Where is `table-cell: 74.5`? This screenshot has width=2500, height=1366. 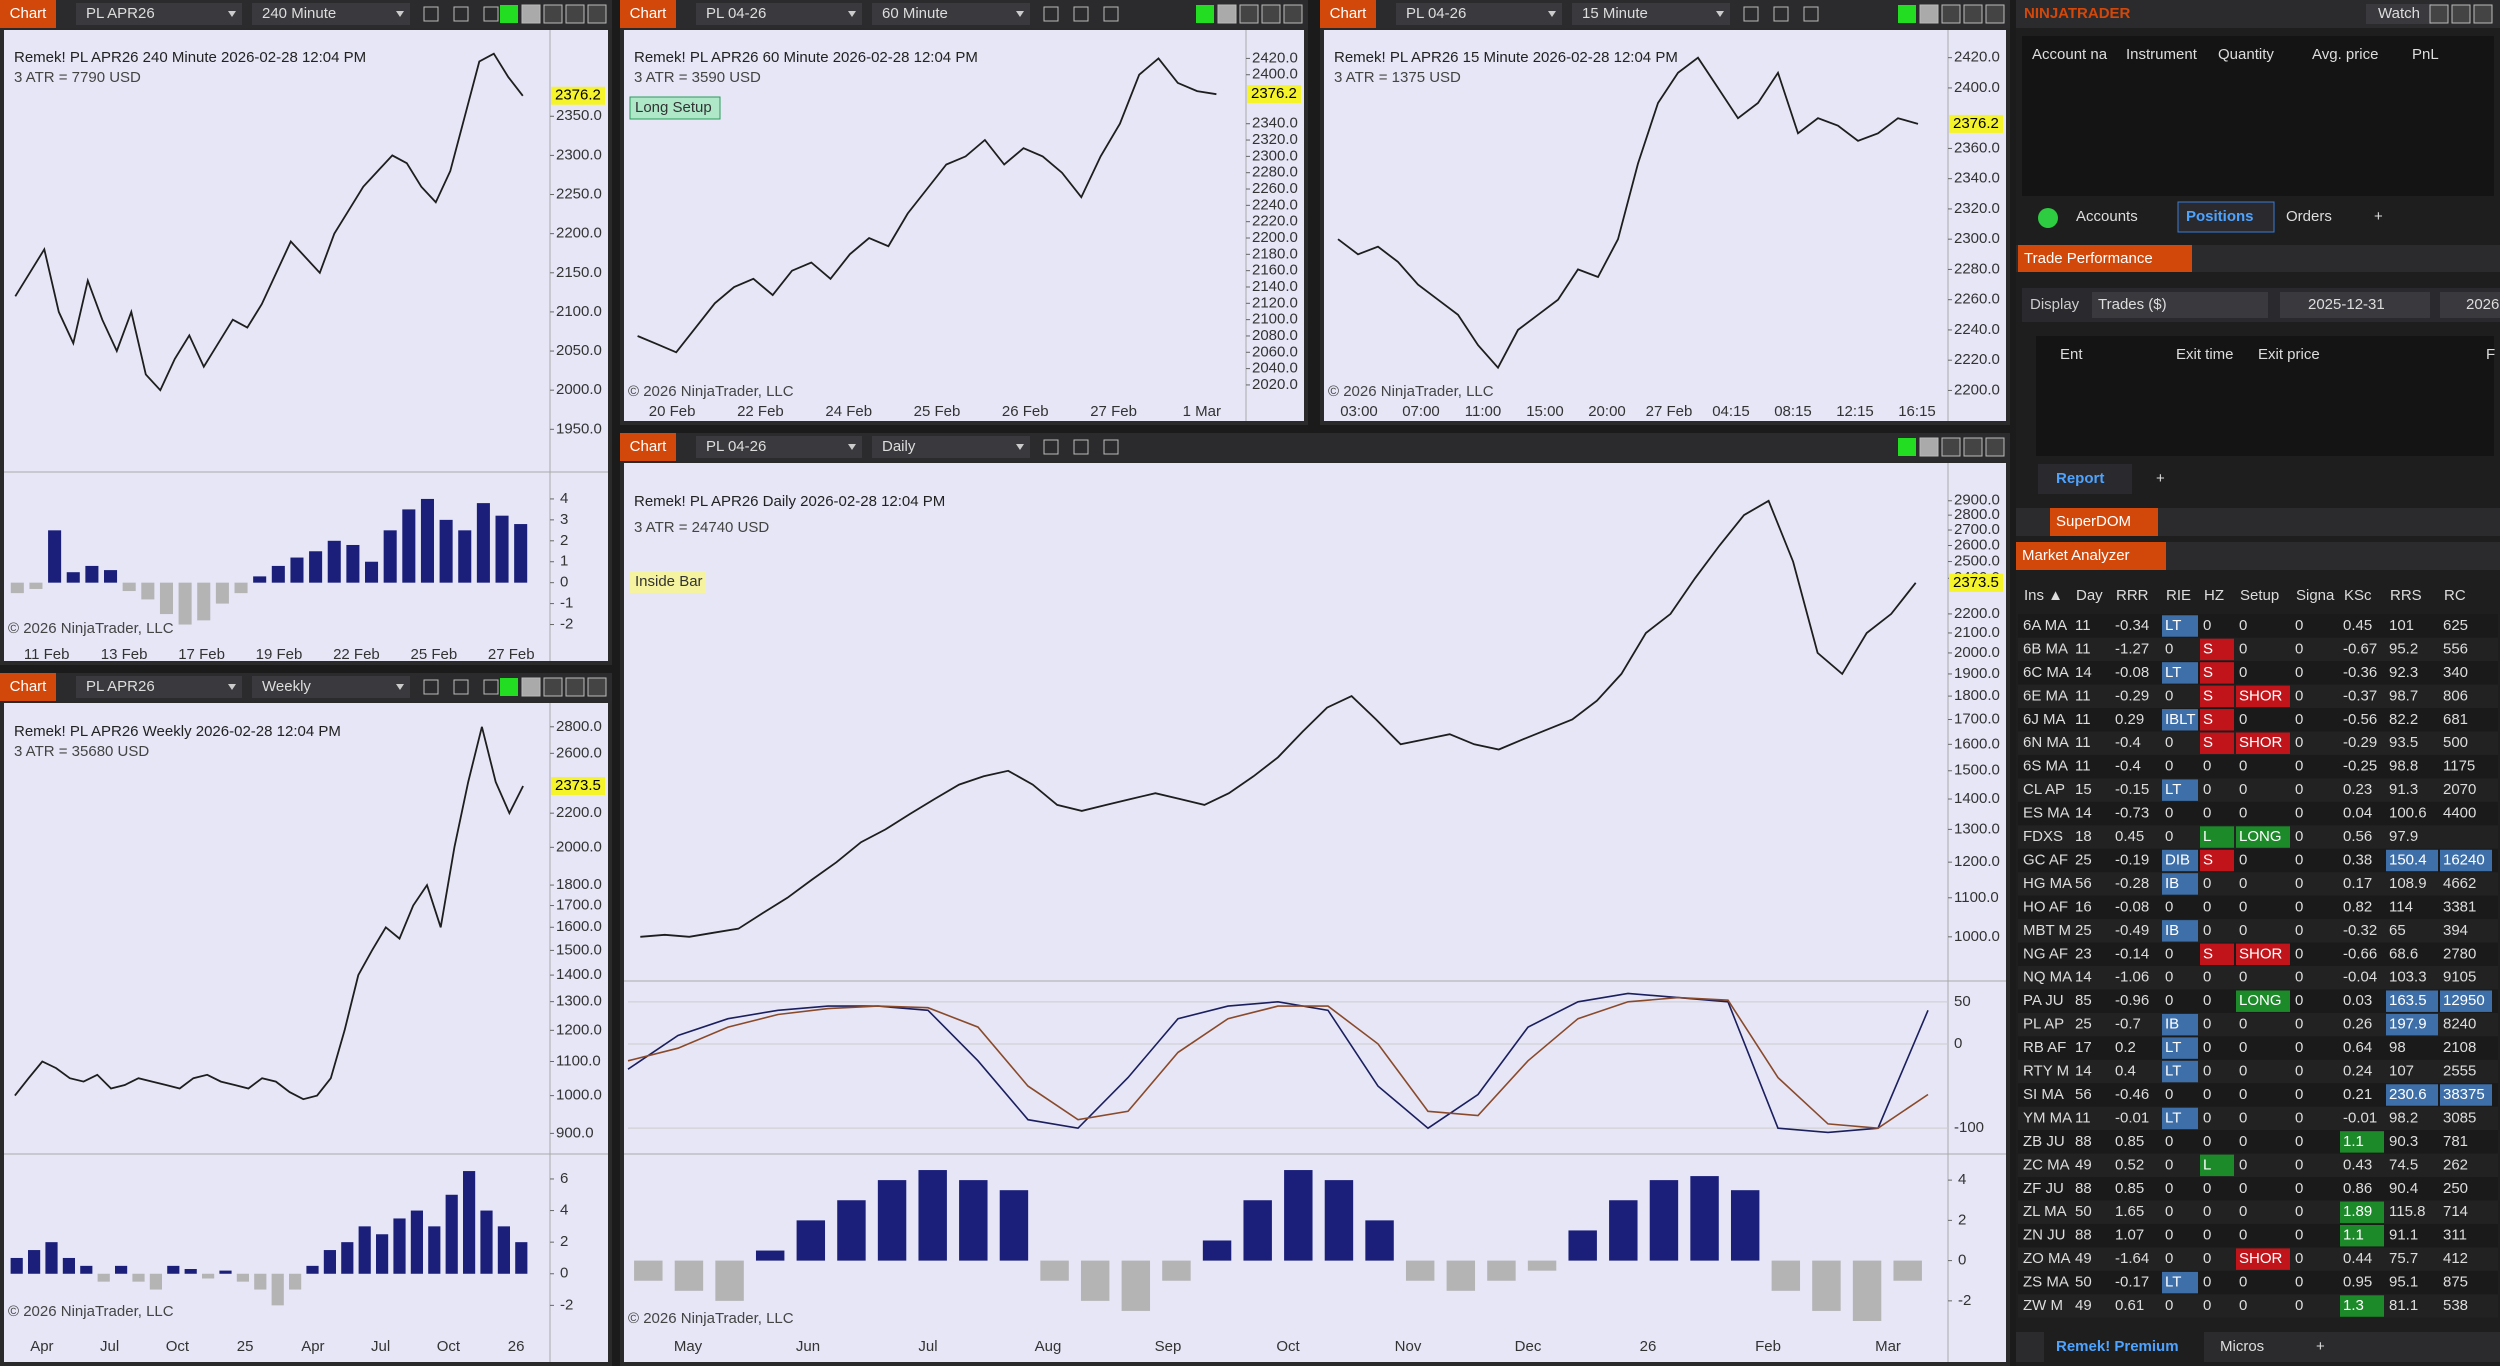
table-cell: 74.5 is located at coordinates (2403, 1164).